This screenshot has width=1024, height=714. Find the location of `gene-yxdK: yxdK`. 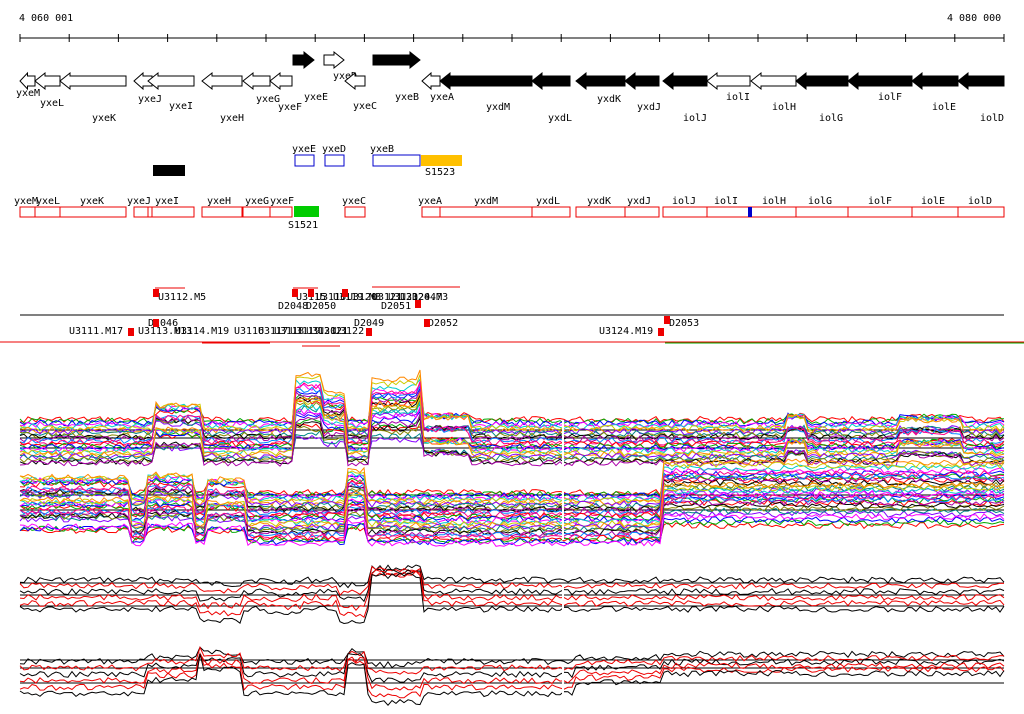

gene-yxdK: yxdK is located at coordinates (600, 88).